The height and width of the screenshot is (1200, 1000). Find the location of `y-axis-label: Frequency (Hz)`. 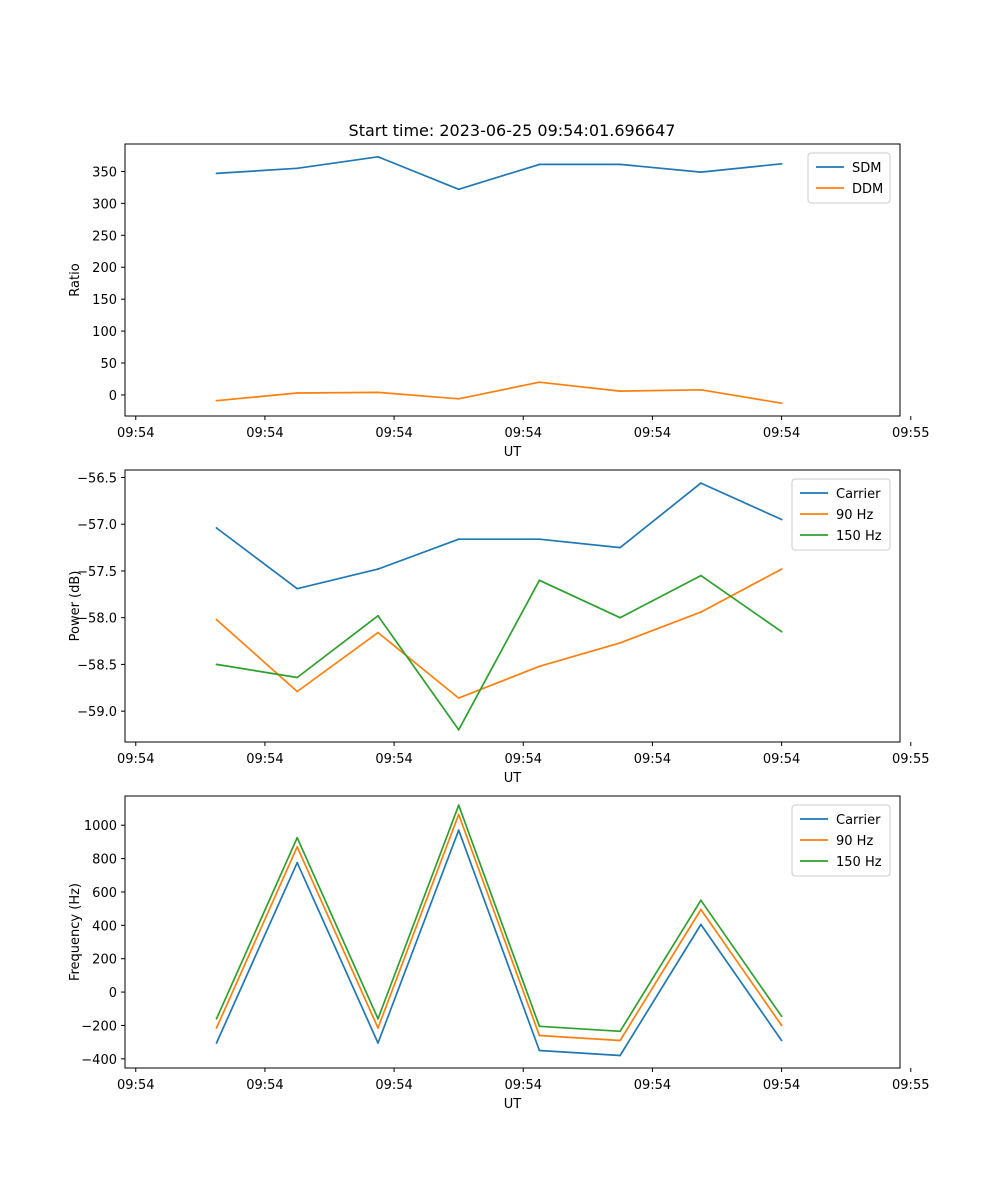

y-axis-label: Frequency (Hz) is located at coordinates (75, 932).